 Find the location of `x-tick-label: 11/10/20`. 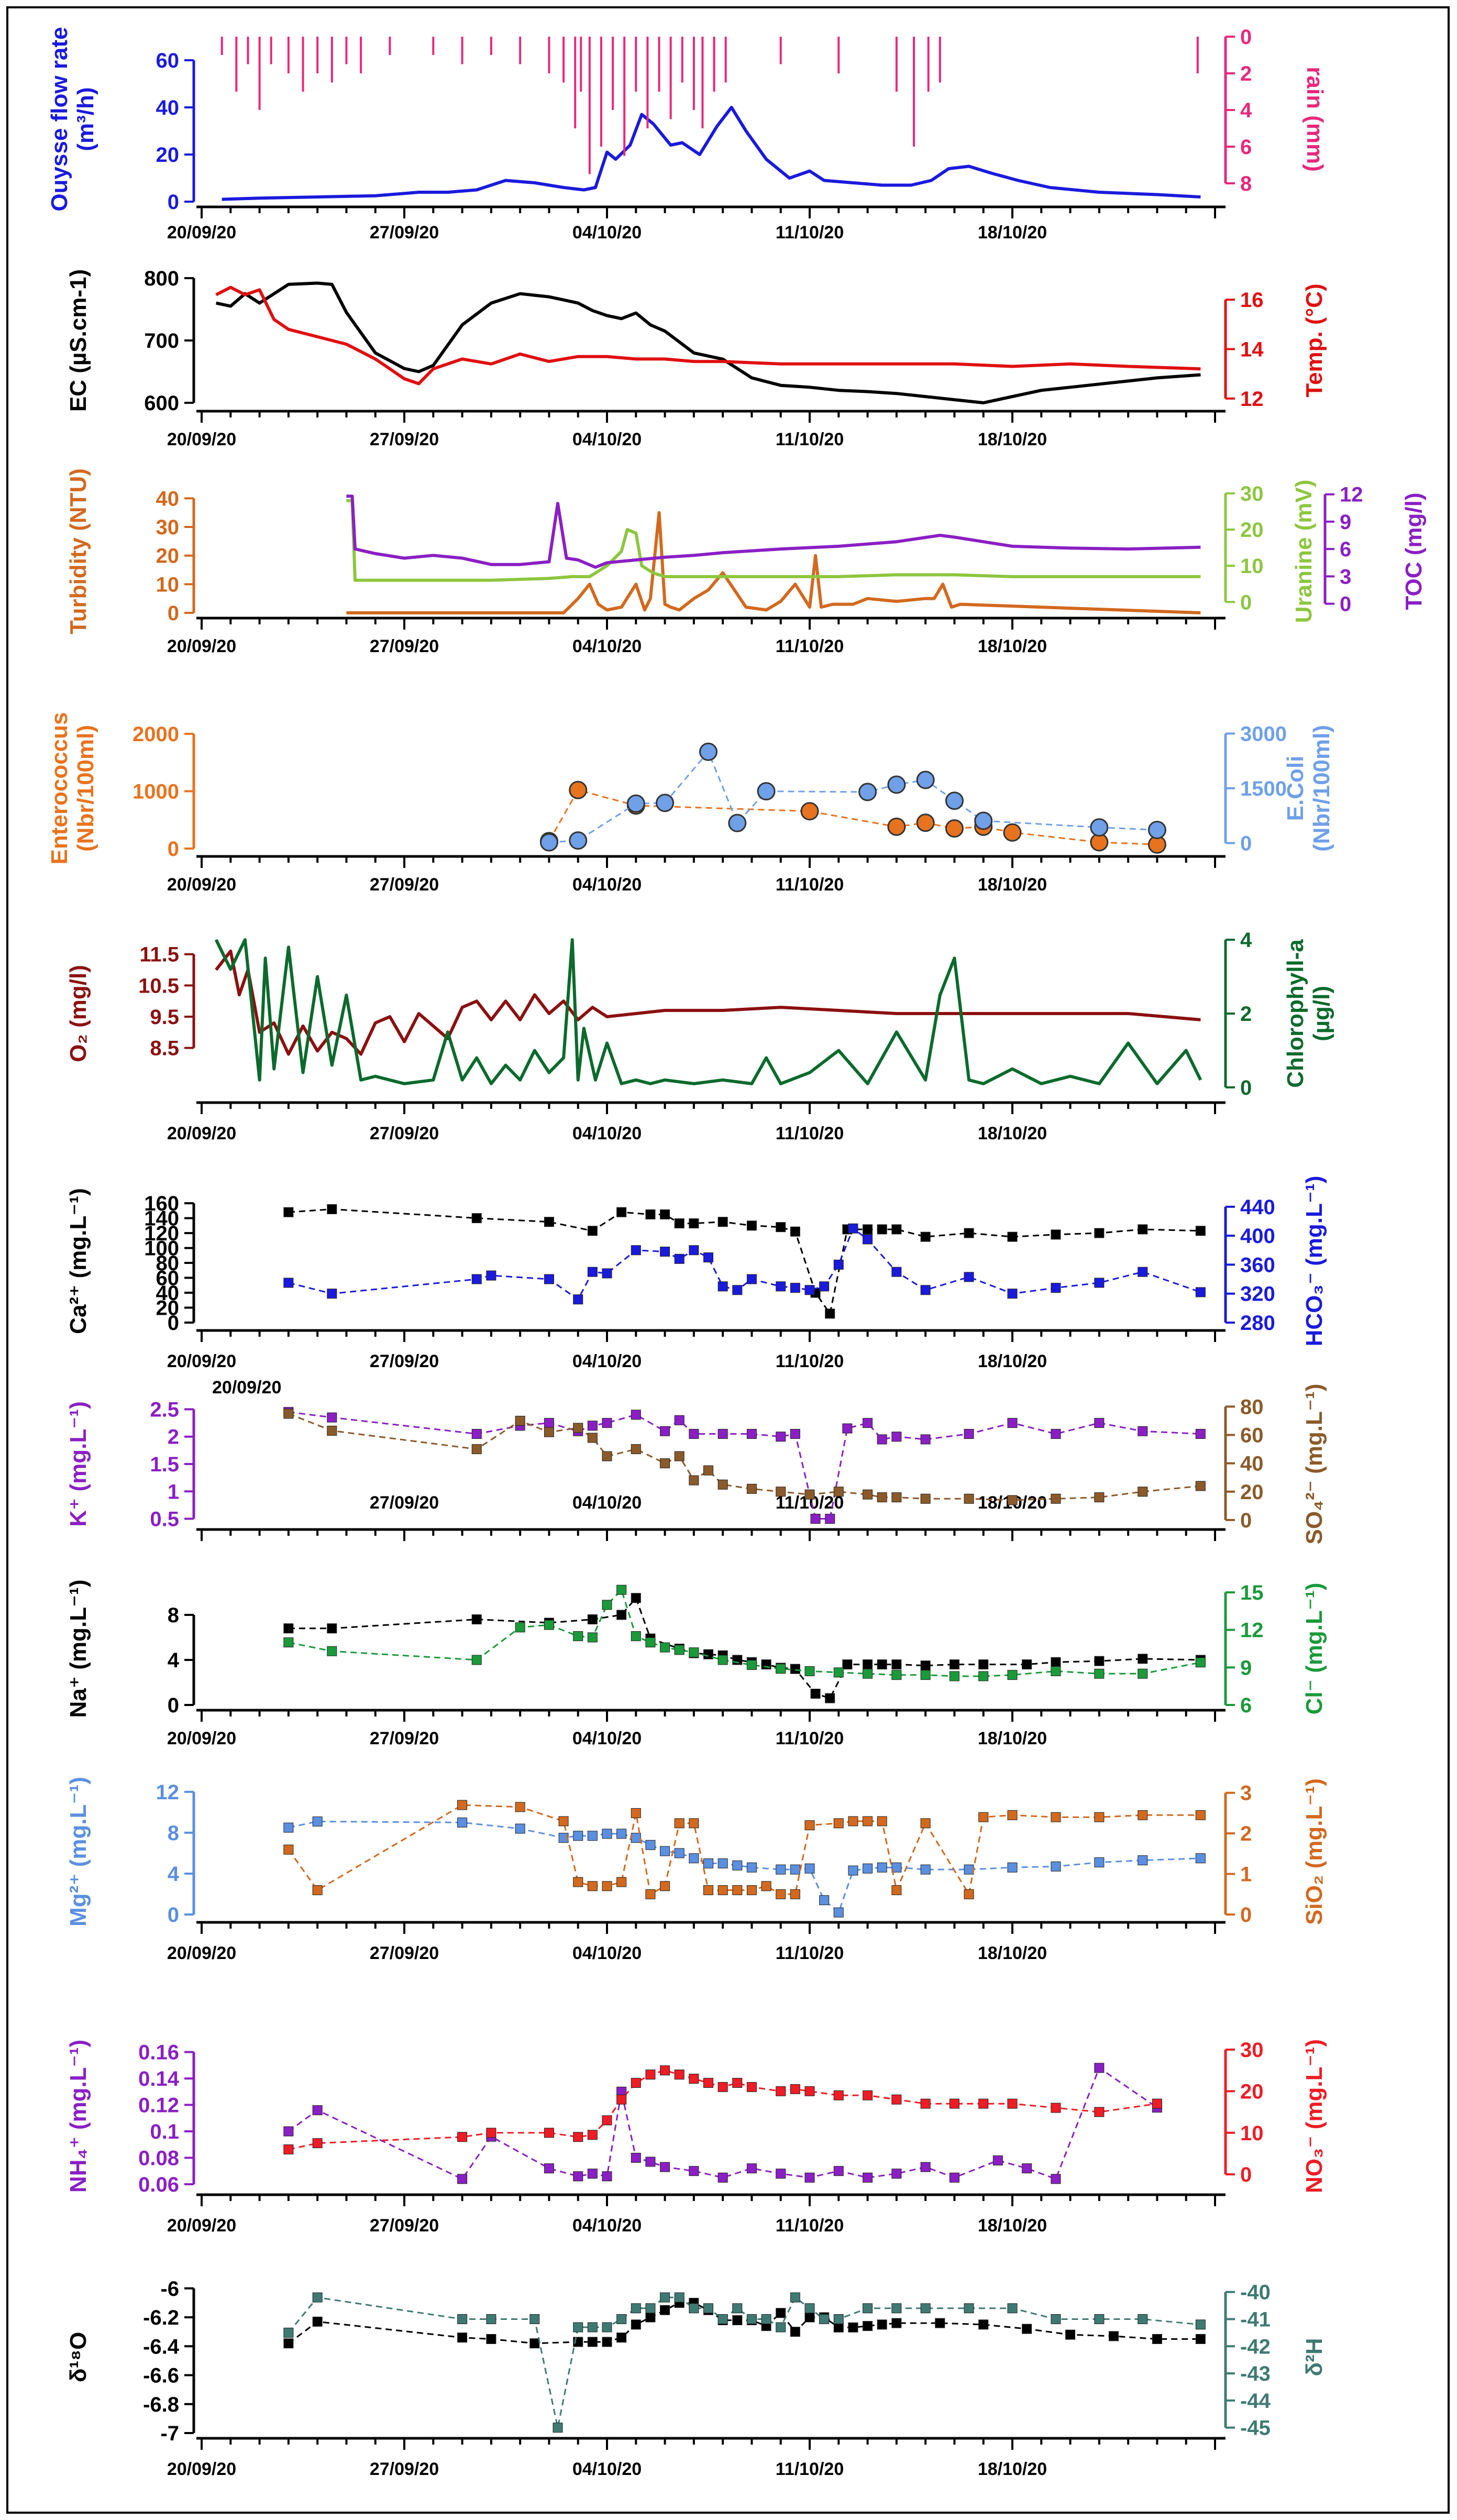

x-tick-label: 11/10/20 is located at coordinates (810, 1361).